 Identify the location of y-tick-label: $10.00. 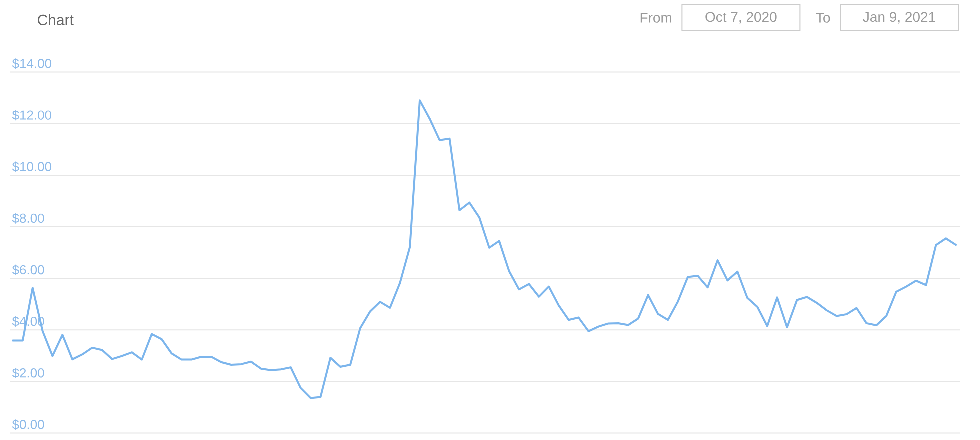
(32, 167).